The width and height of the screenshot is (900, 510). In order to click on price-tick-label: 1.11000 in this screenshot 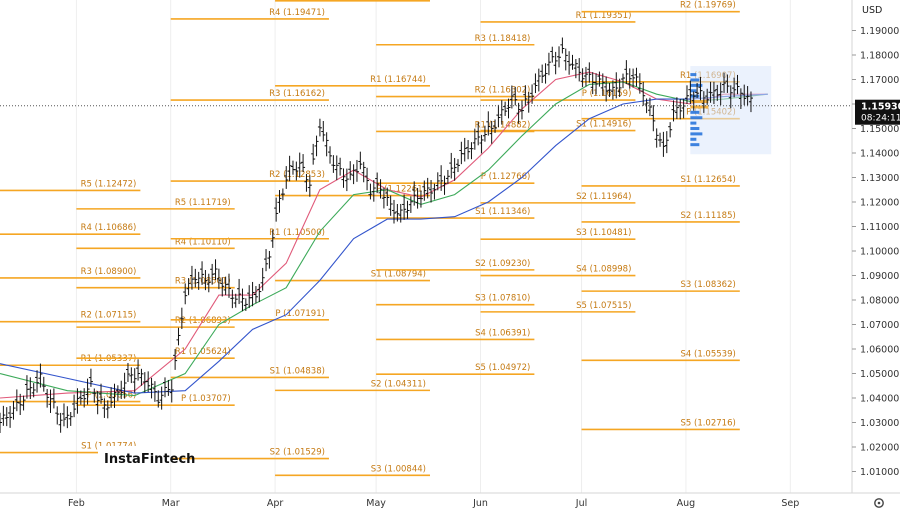, I will do `click(879, 227)`.